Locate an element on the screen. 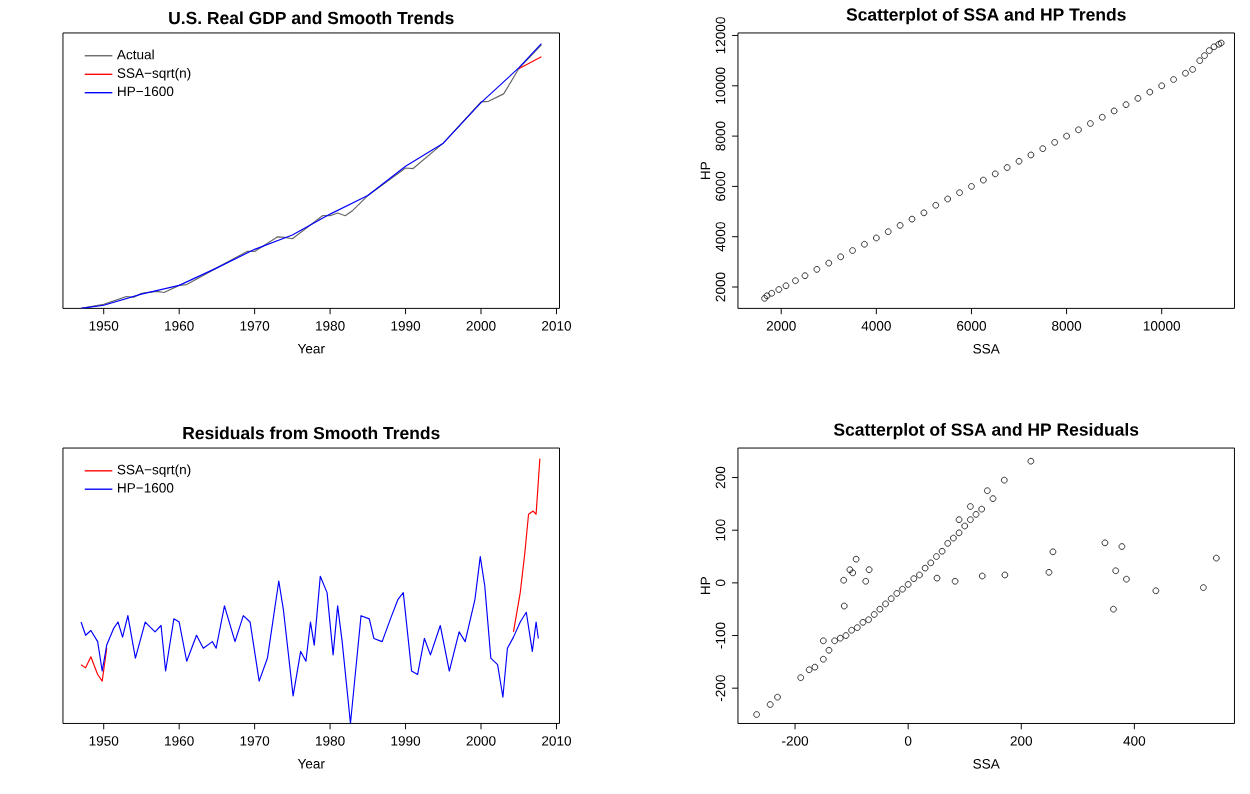 The image size is (1250, 794). chart-title: Residuals from Smooth Trends is located at coordinates (311, 433).